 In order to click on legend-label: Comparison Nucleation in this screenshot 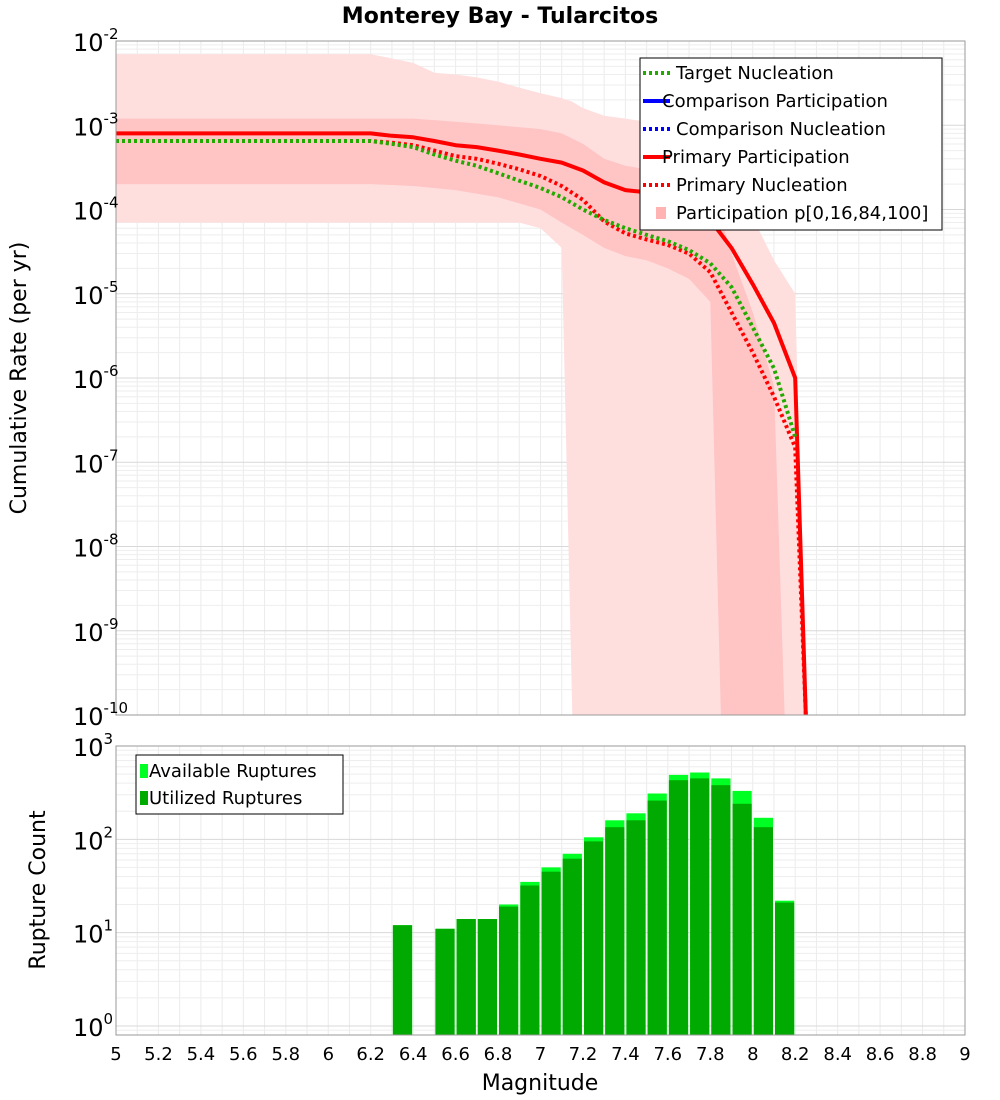, I will do `click(781, 129)`.